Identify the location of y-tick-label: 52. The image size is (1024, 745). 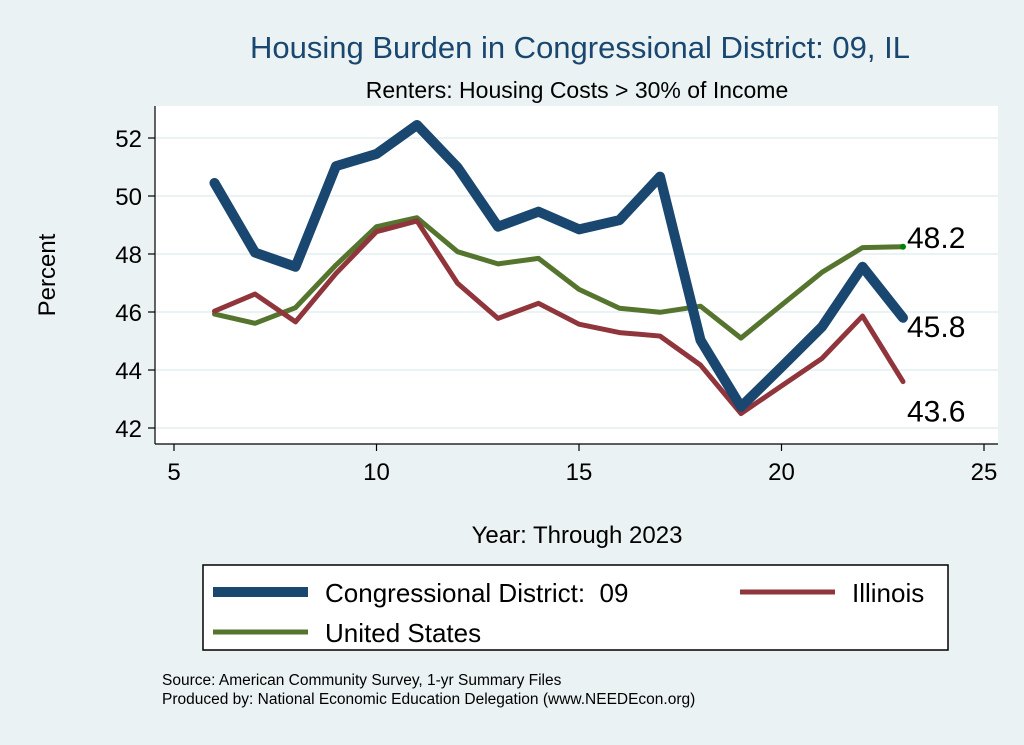
(128, 139).